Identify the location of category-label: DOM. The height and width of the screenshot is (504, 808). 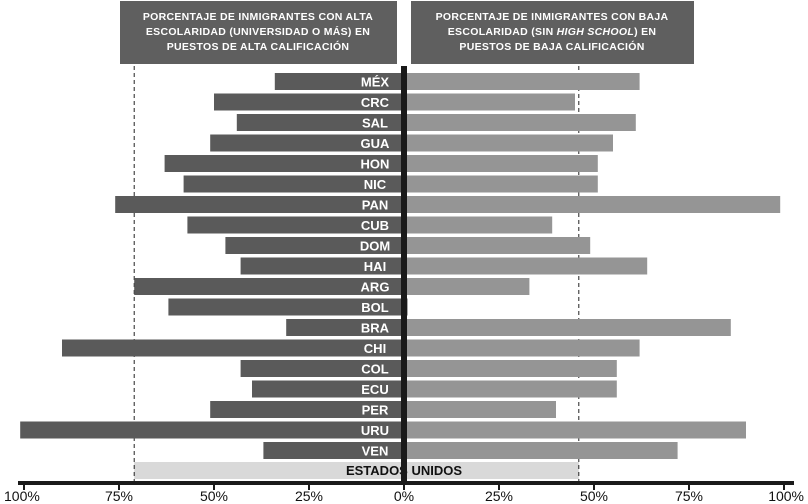
(375, 246).